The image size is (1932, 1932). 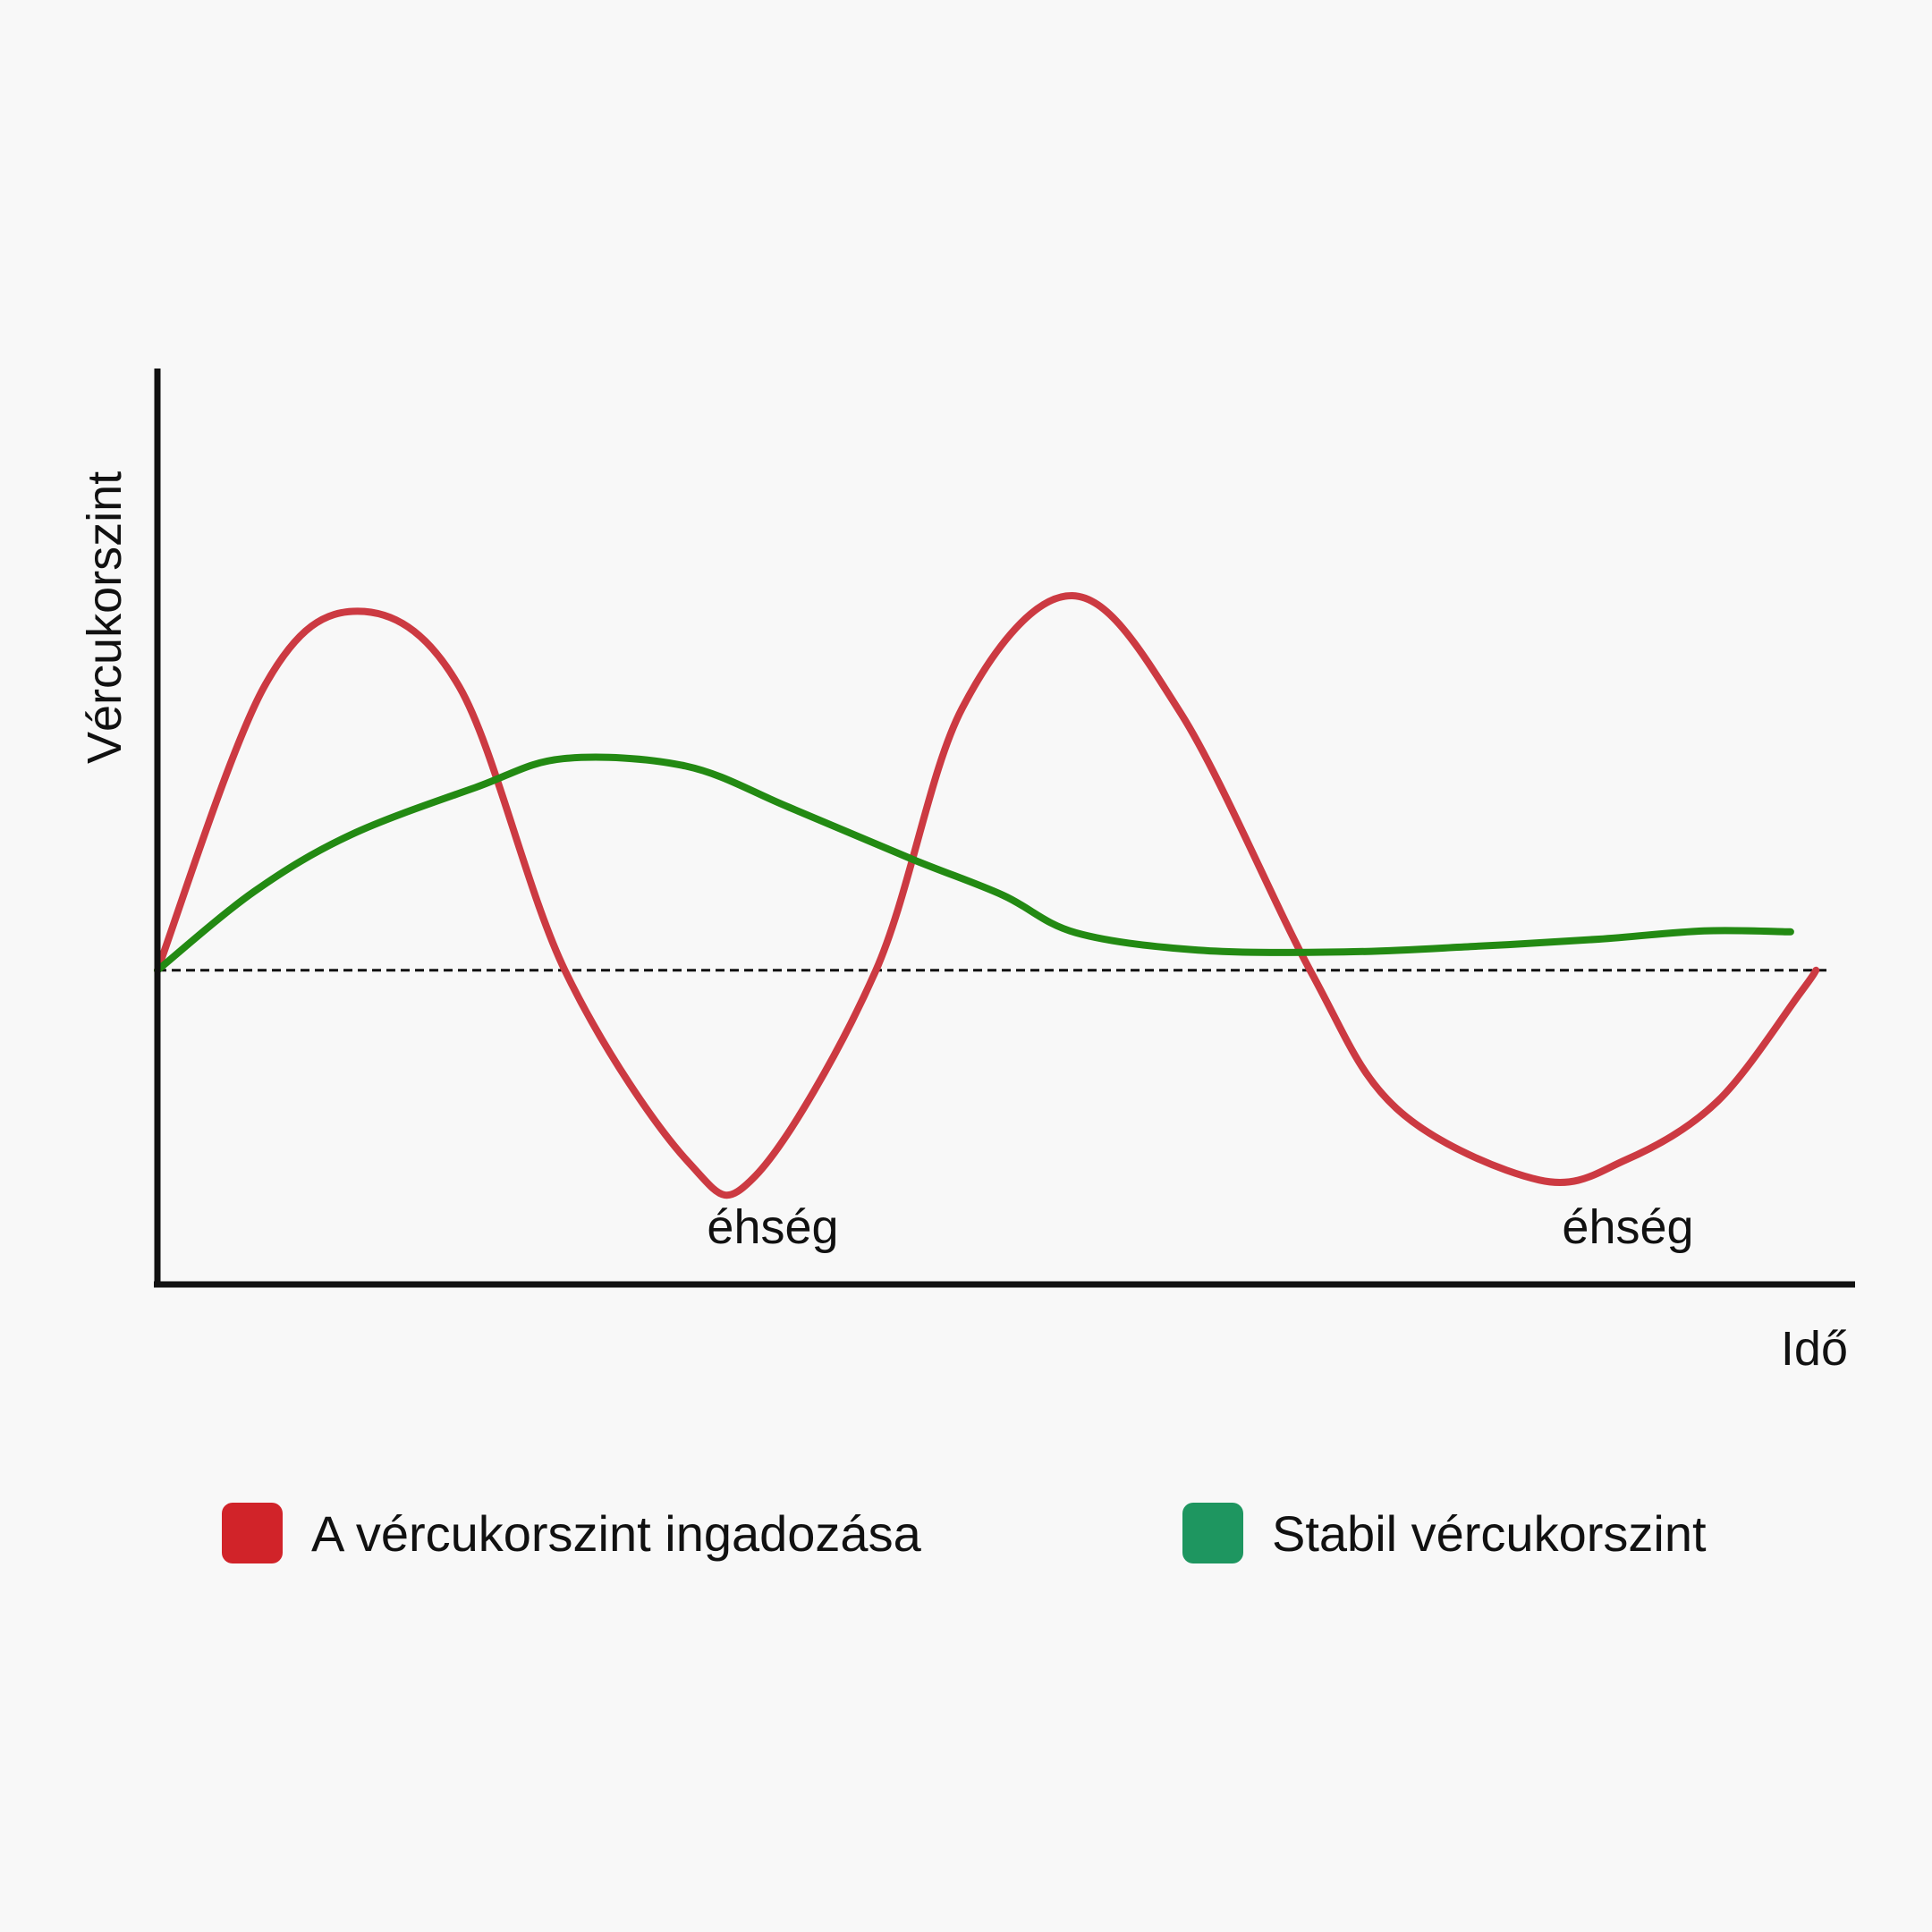 What do you see at coordinates (974, 863) in the screenshot?
I see `series-line-stable` at bounding box center [974, 863].